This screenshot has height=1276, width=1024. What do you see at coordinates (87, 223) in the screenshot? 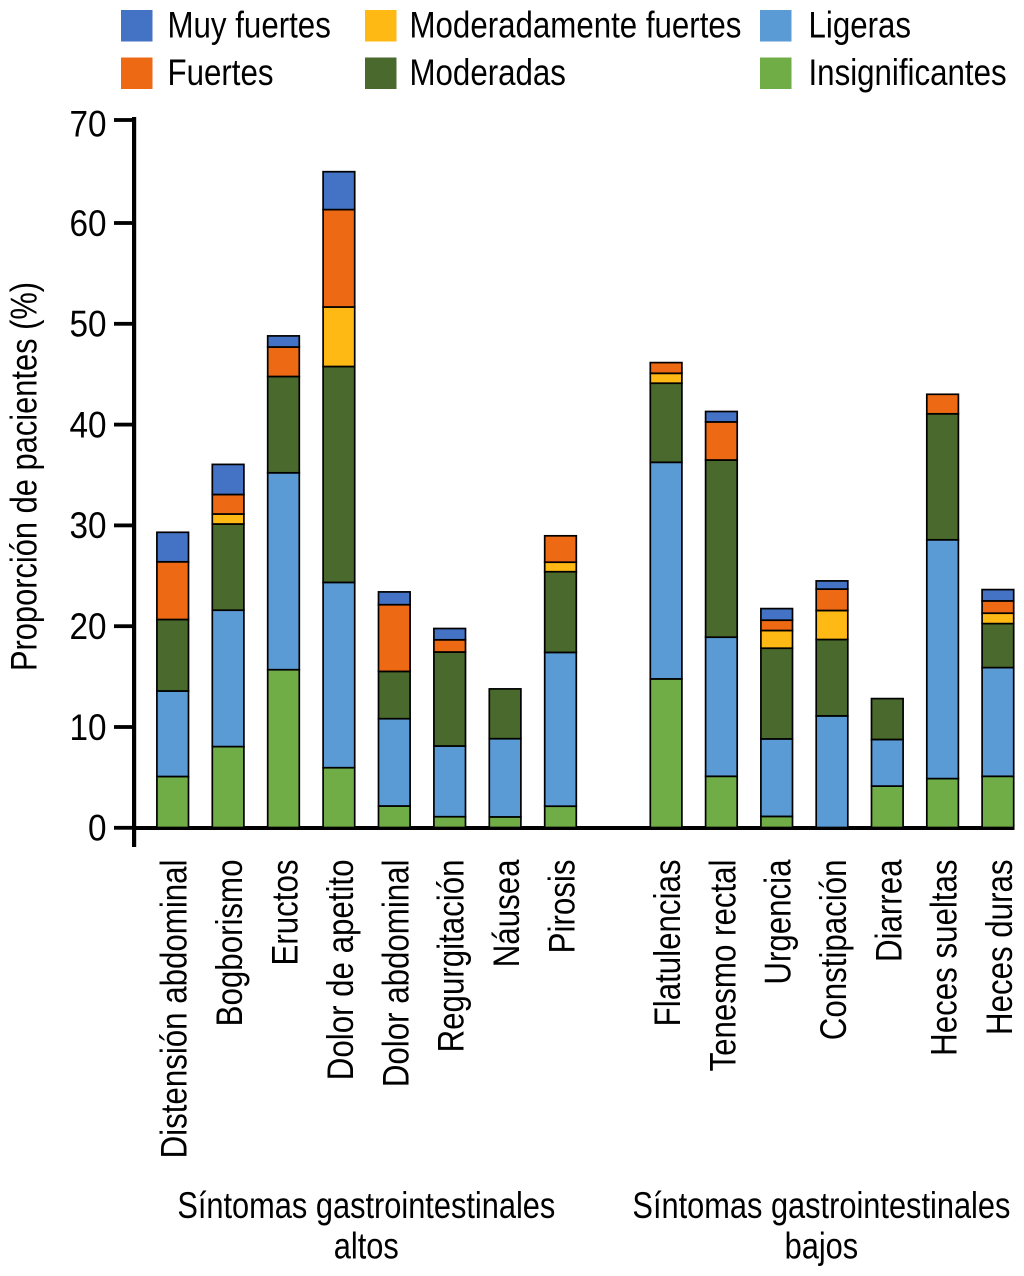
I see `svg-text: 60` at bounding box center [87, 223].